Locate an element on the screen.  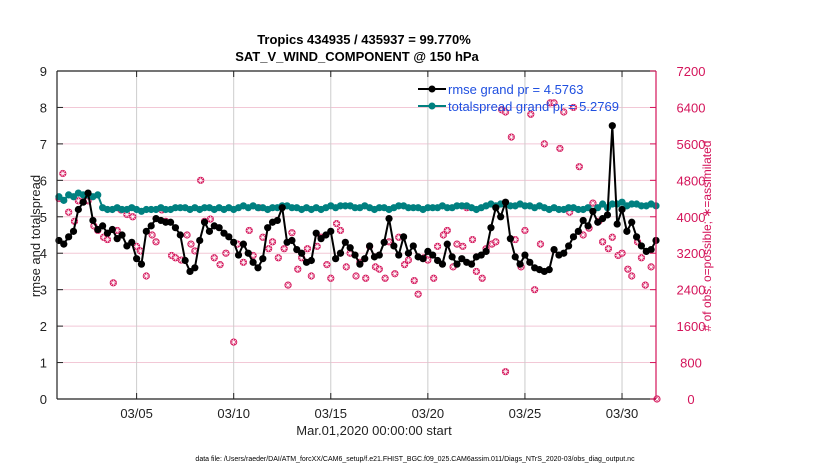
y-right-tick-label: 800 is located at coordinates (691, 363).